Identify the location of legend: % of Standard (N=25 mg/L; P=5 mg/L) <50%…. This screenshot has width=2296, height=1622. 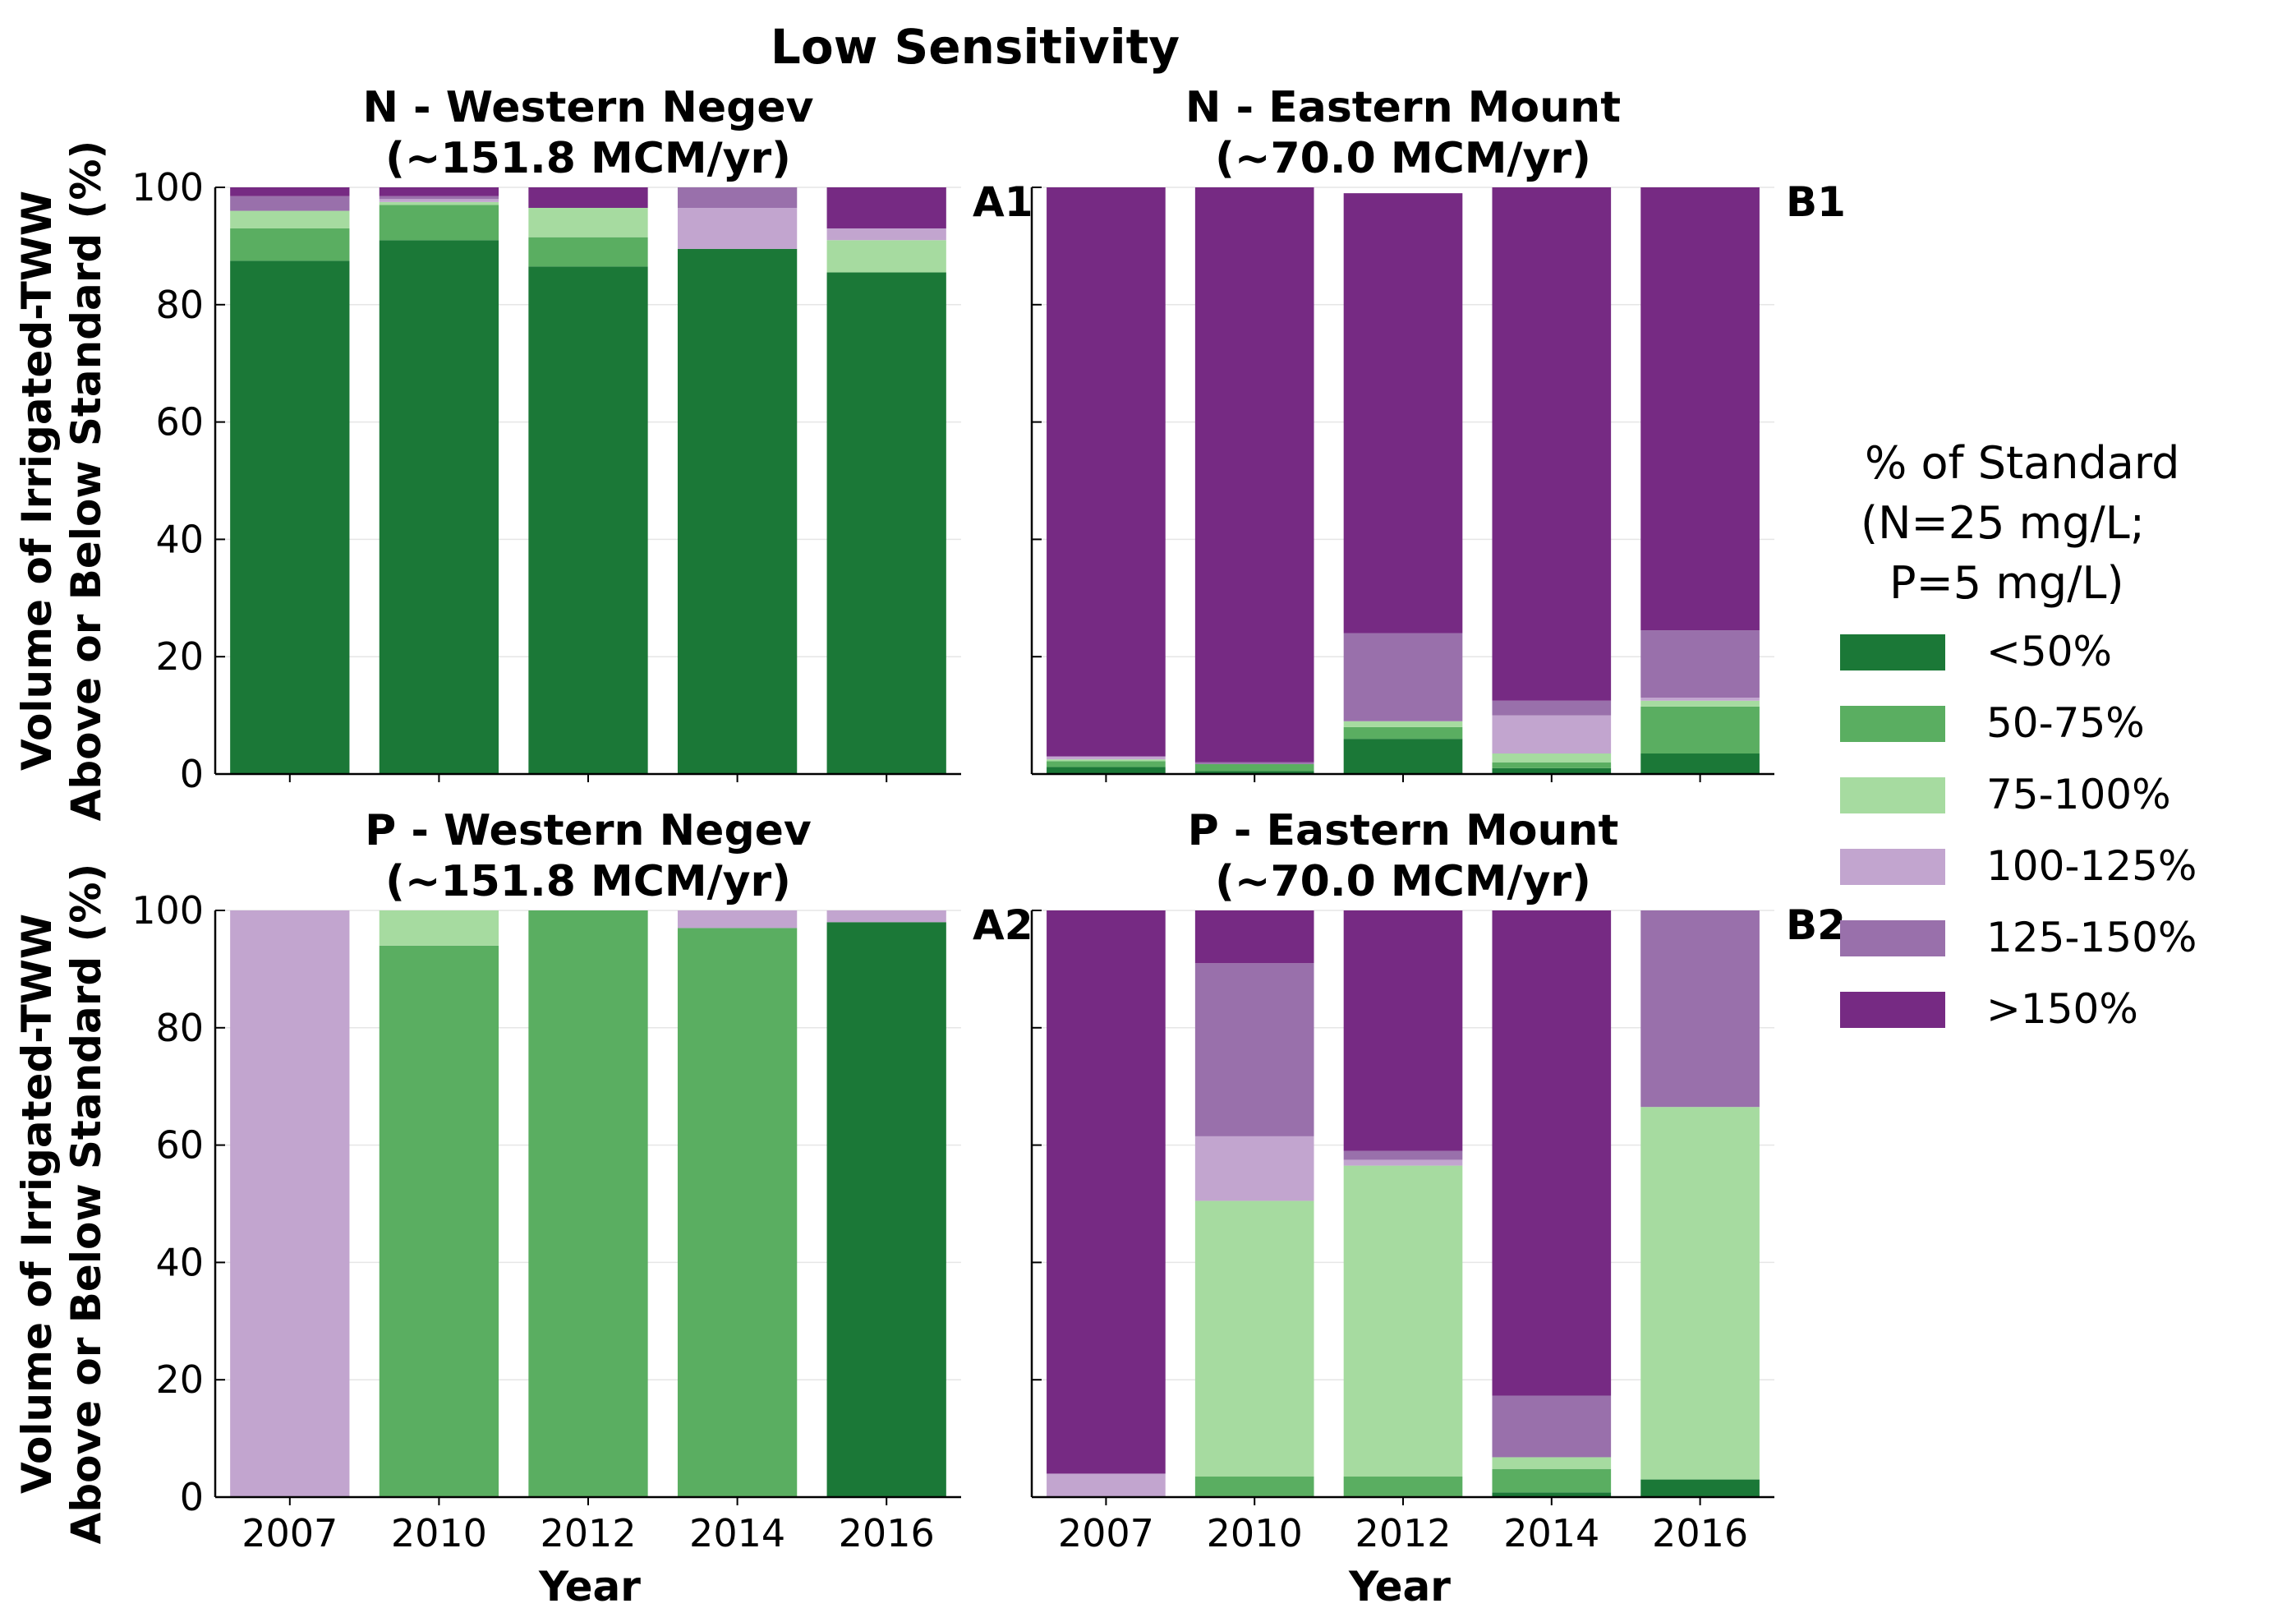
(2018, 735).